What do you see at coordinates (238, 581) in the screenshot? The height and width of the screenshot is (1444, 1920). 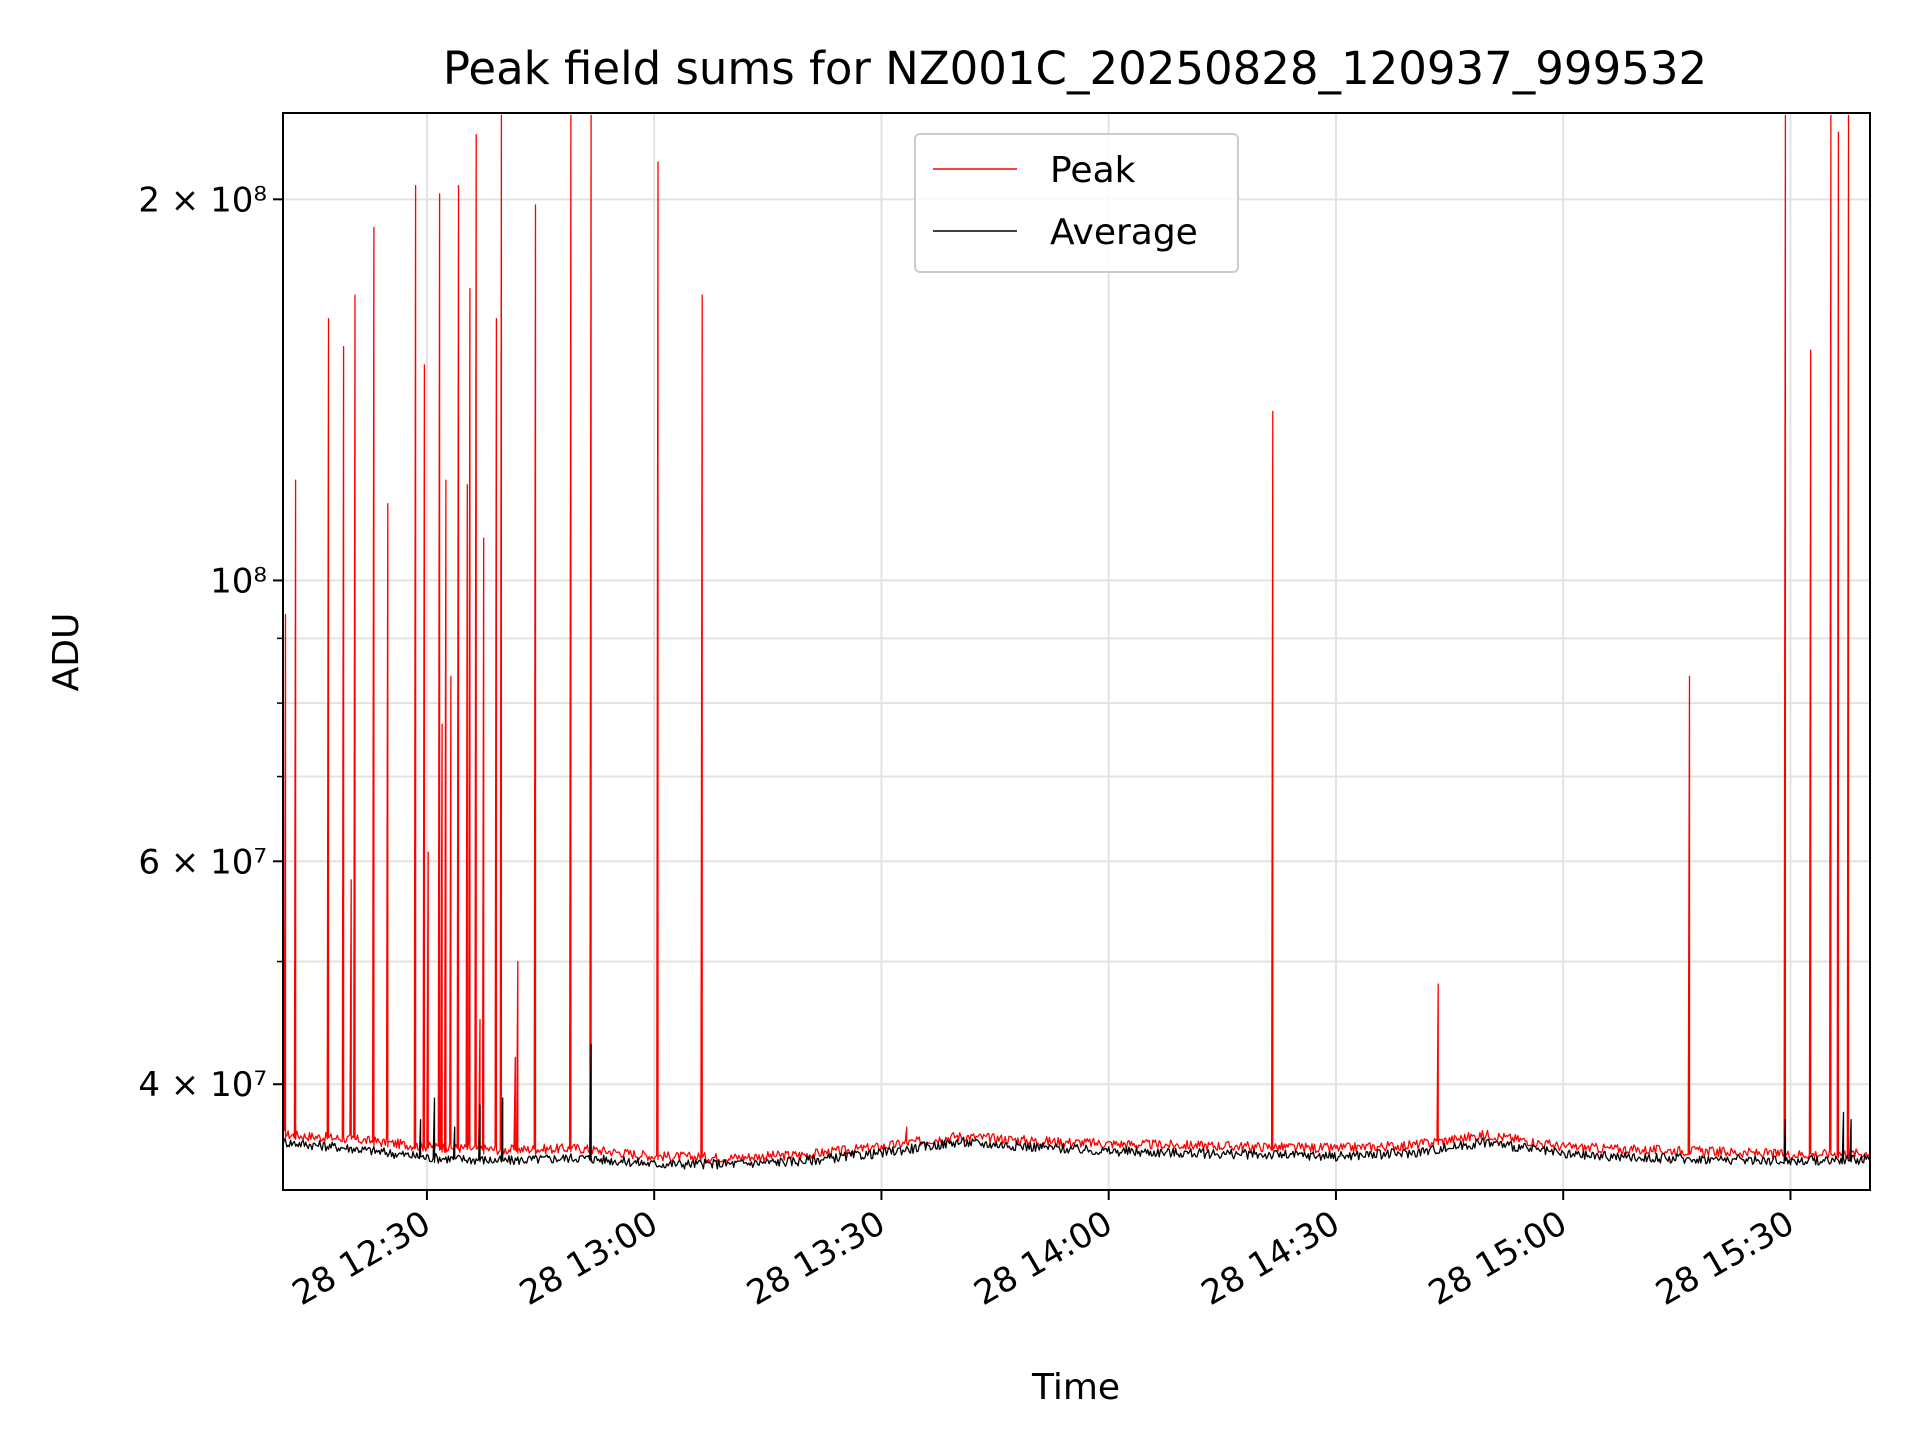 I see `y-tick-label-2: 10⁸` at bounding box center [238, 581].